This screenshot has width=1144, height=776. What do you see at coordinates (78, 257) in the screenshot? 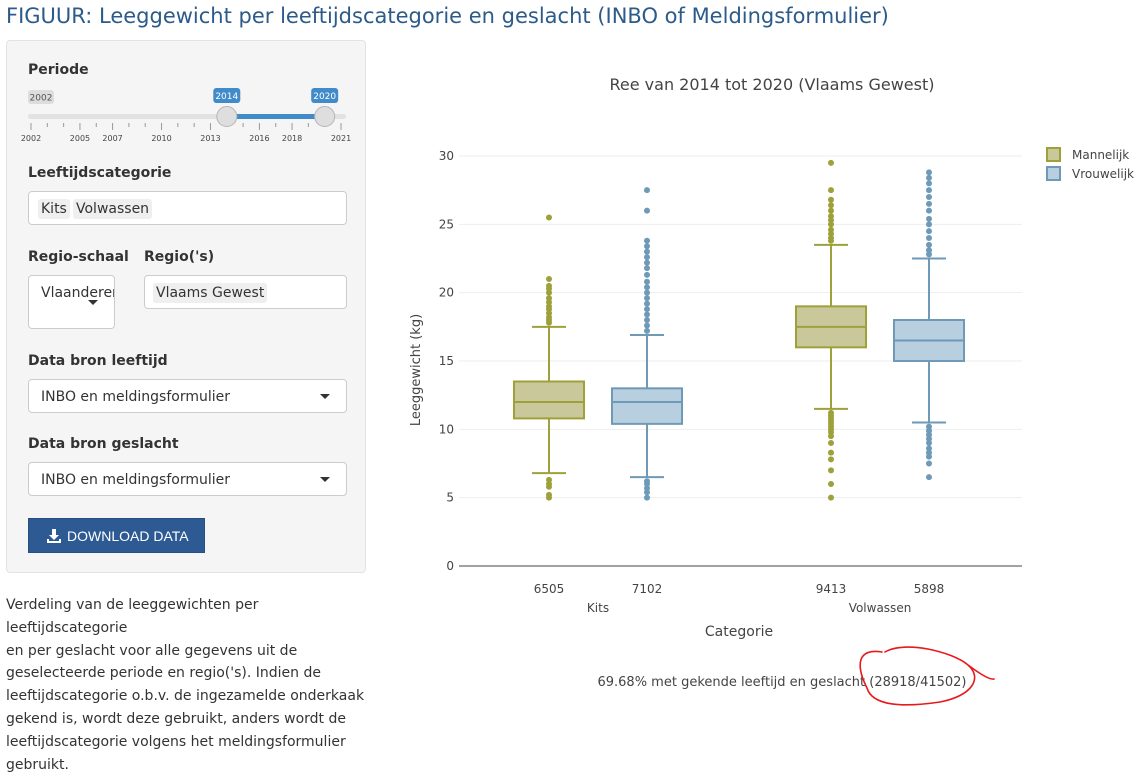
I see `regio-schaal-label: Regio-schaal` at bounding box center [78, 257].